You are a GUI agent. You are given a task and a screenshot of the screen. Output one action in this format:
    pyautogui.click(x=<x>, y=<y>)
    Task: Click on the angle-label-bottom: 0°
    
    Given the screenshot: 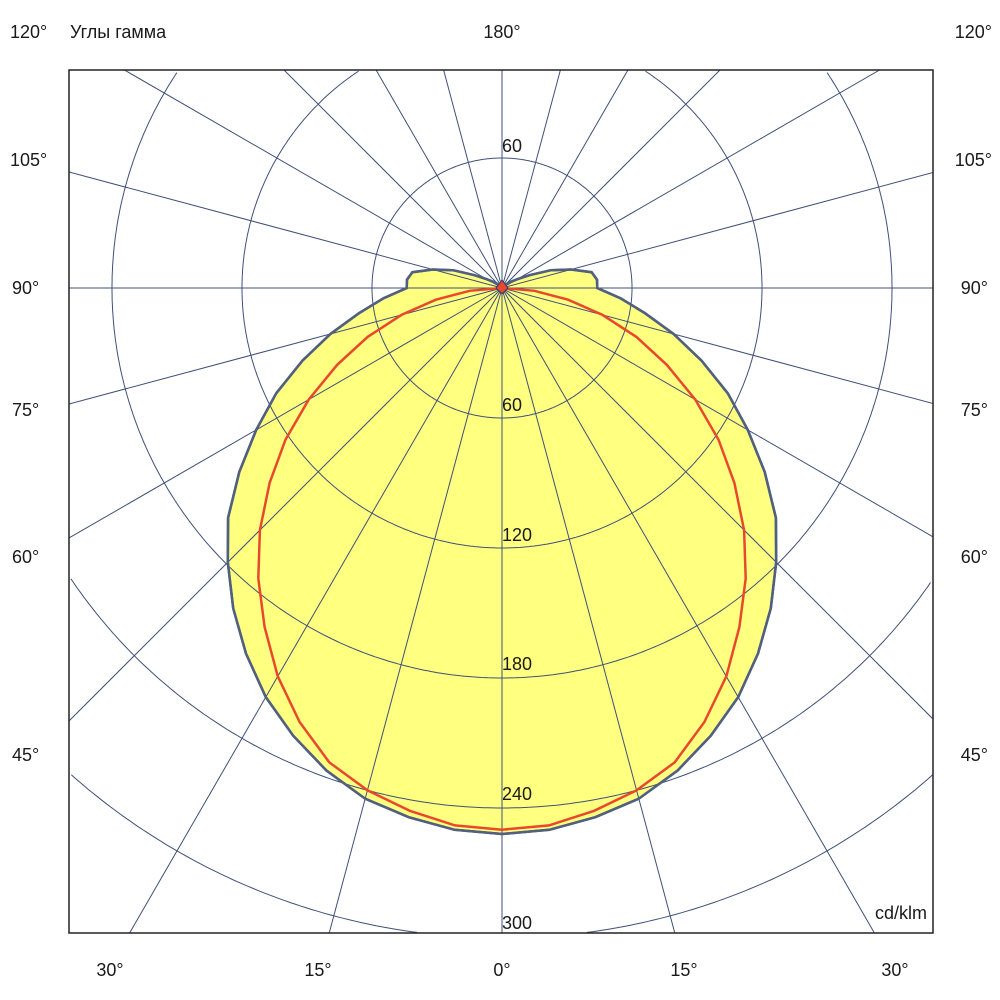 What is the action you would take?
    pyautogui.click(x=501, y=970)
    